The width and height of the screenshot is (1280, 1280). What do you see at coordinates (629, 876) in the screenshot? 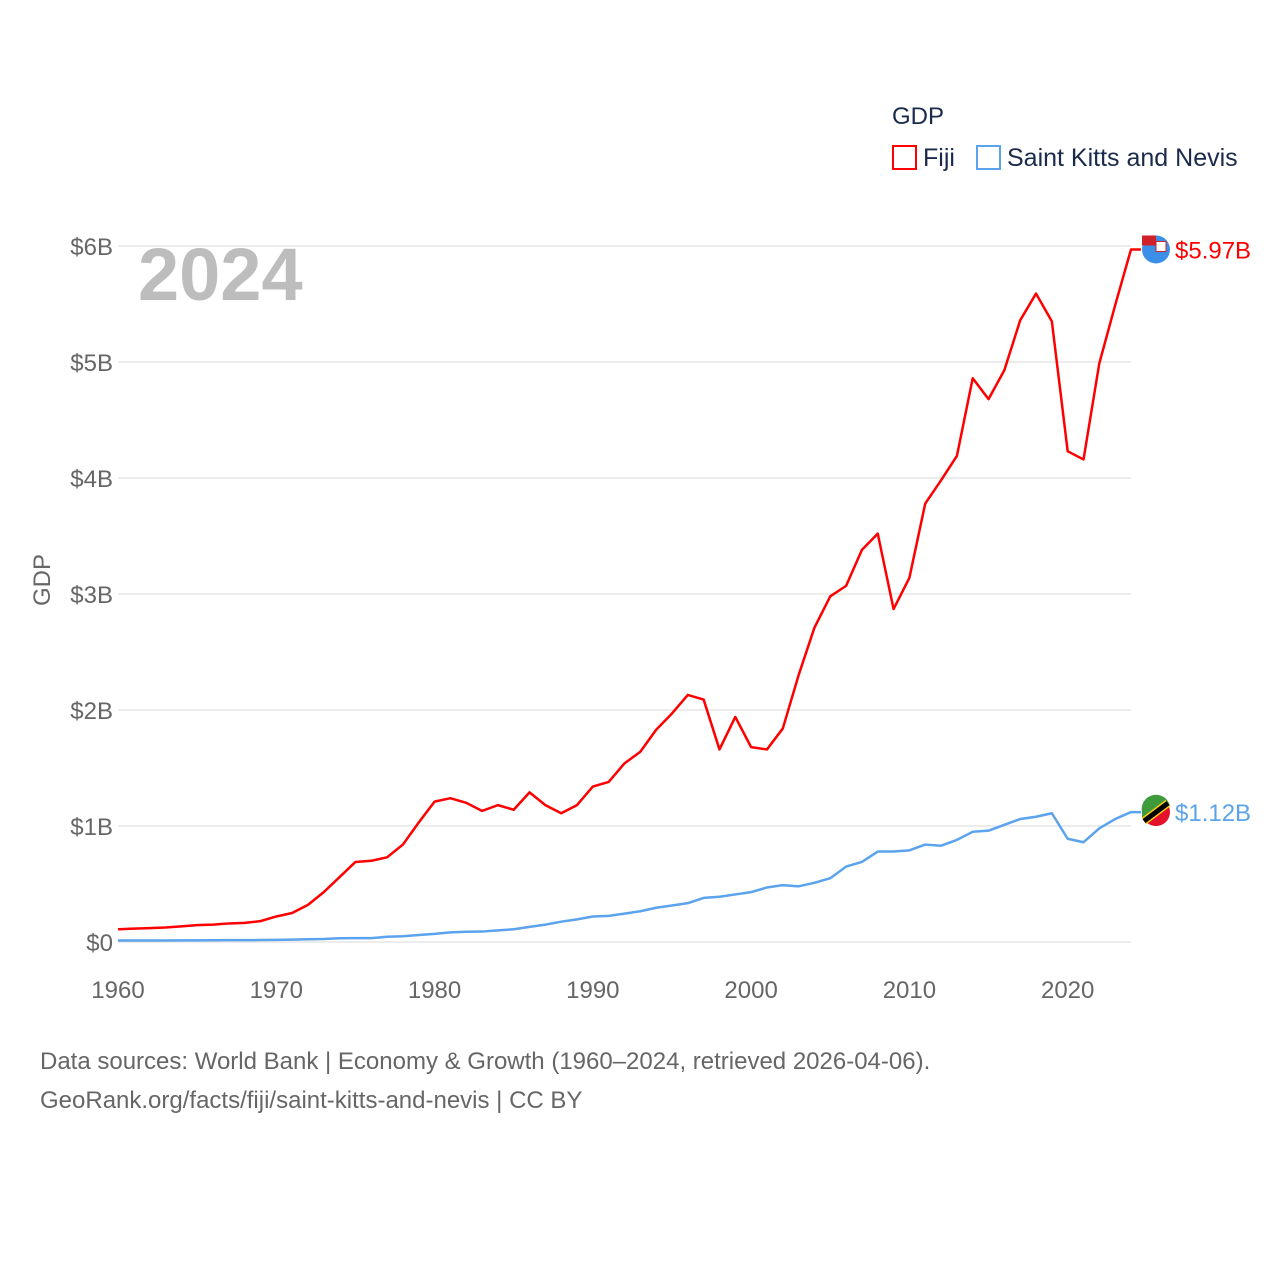
I see `line-saint-kitts-and-nevis` at bounding box center [629, 876].